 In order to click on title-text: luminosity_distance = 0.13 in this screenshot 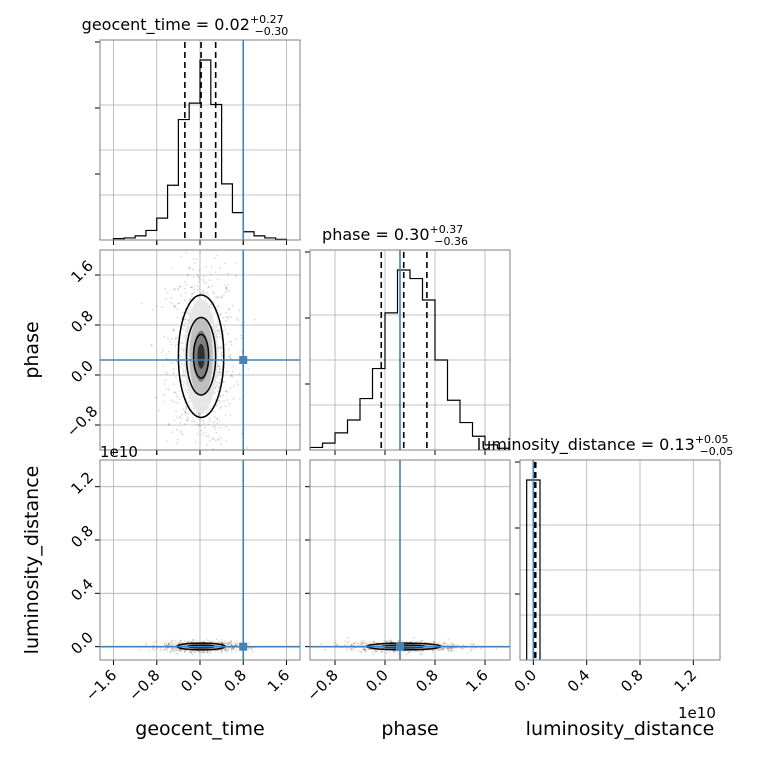, I will do `click(586, 445)`.